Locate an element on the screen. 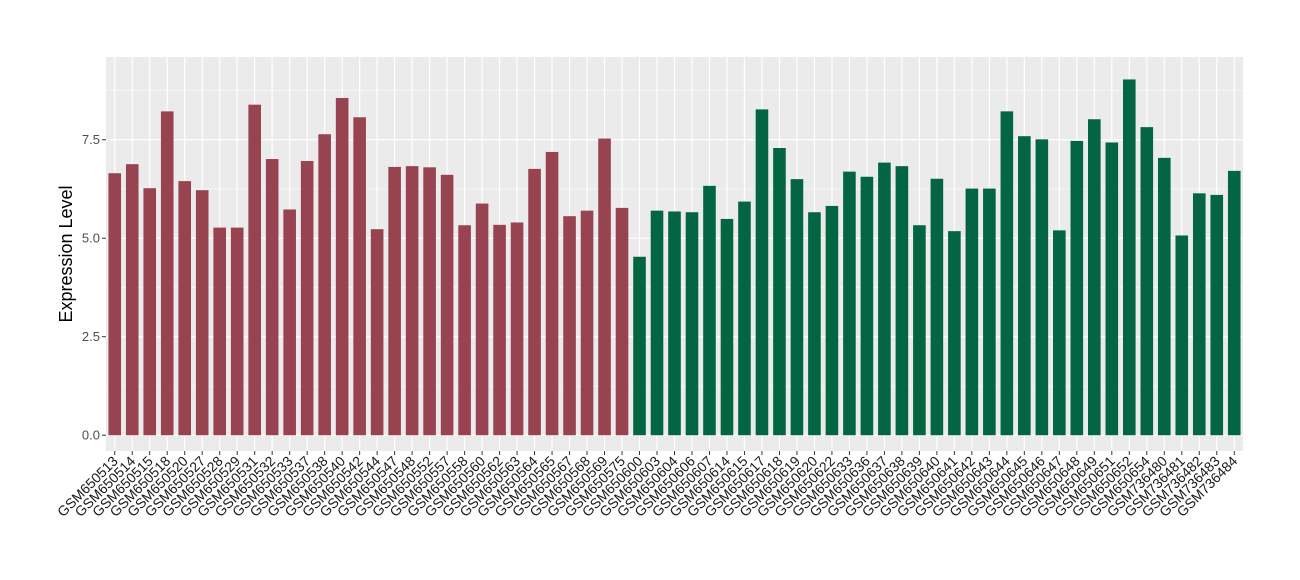  bar-GSM650537 is located at coordinates (307, 298).